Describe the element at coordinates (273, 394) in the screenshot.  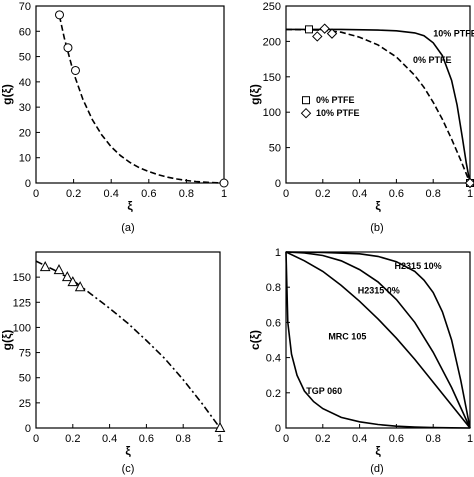
I see `y-tick-label: 0.2` at that location.